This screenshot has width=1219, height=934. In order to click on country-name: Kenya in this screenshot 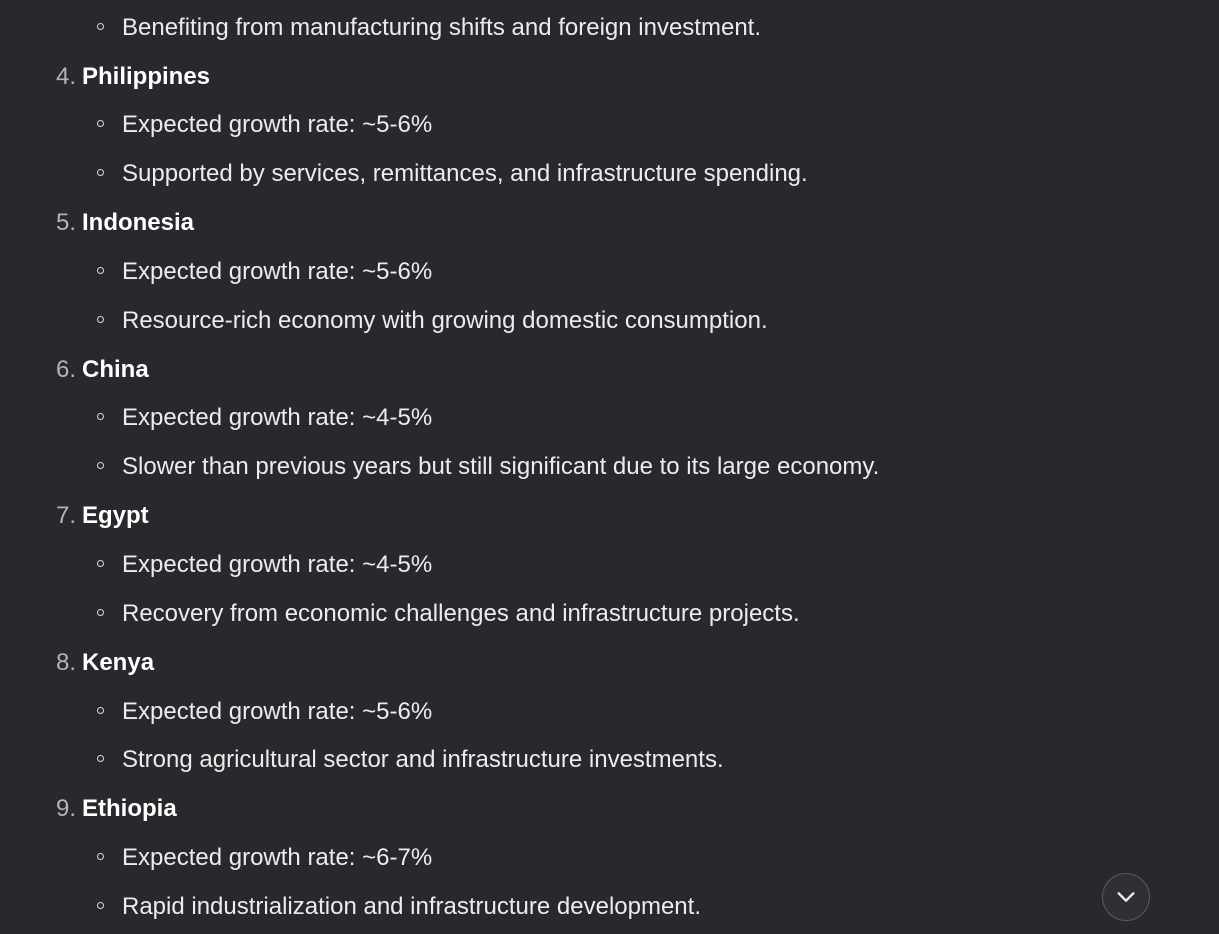, I will do `click(118, 662)`.